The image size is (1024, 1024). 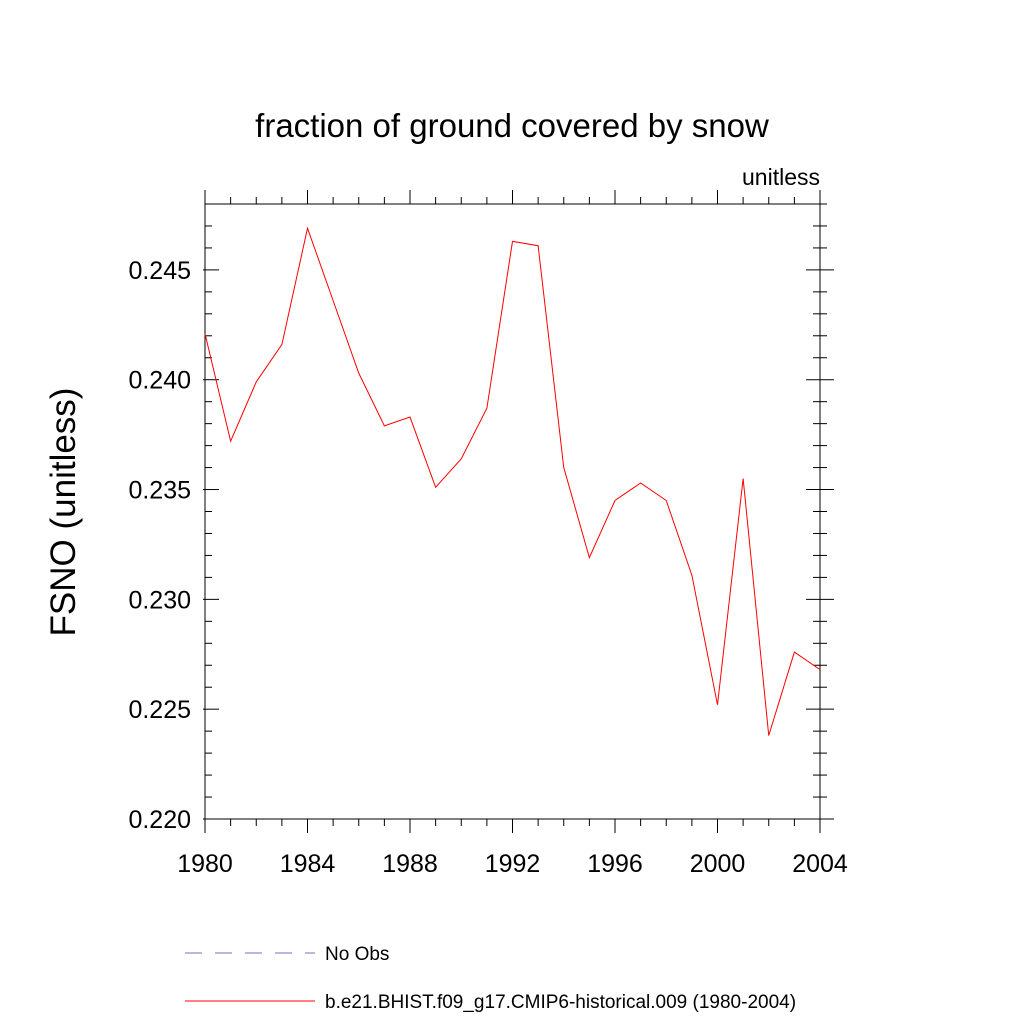 I want to click on chart-title: fraction of ground covered by snow, so click(x=512, y=125).